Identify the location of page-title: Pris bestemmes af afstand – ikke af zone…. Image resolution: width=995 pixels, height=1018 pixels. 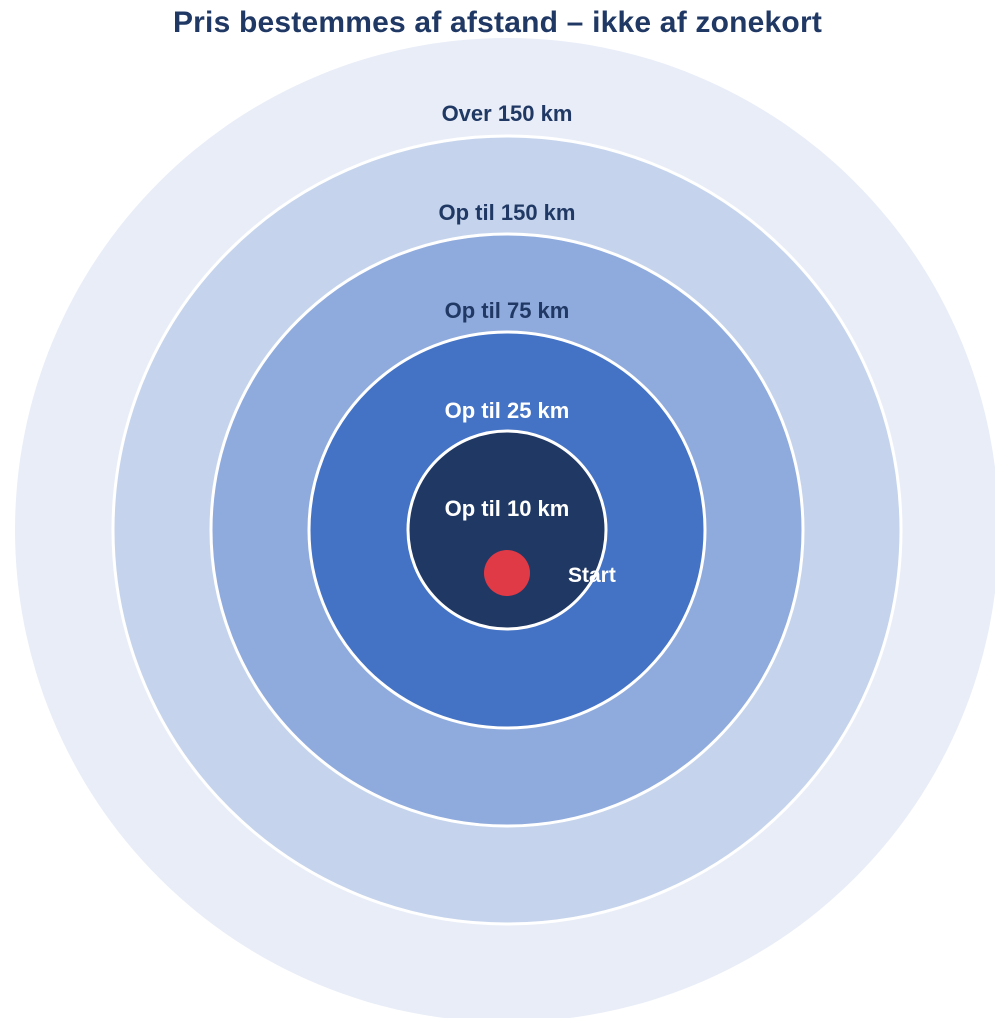
(497, 22).